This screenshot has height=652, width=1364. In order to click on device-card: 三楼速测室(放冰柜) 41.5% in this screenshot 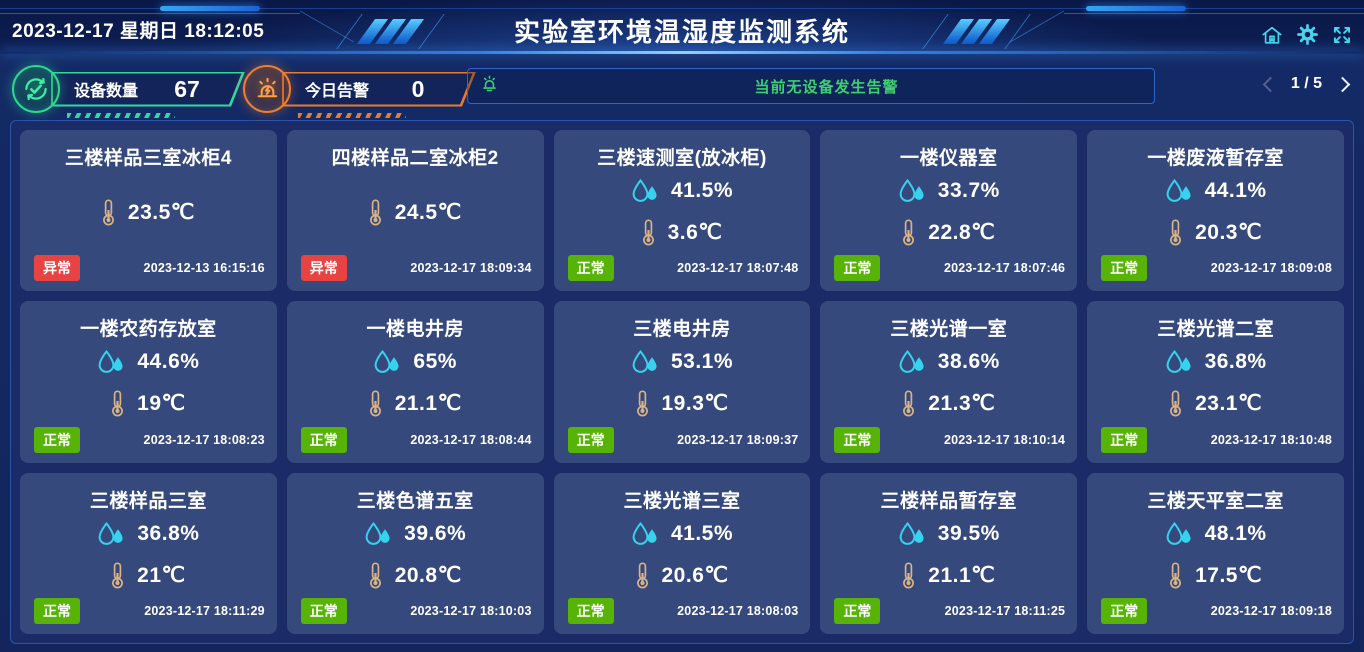, I will do `click(682, 211)`.